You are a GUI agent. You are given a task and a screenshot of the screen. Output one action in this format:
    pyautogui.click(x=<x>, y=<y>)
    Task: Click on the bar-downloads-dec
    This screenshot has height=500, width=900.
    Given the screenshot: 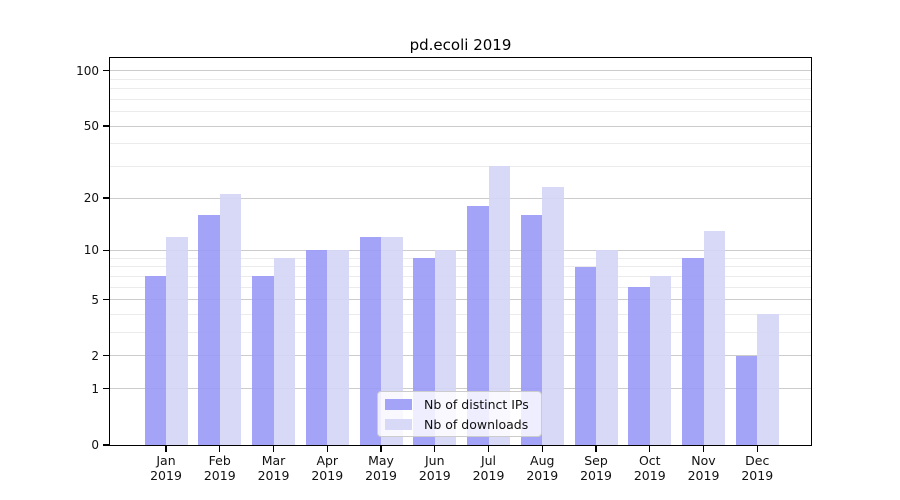 What is the action you would take?
    pyautogui.click(x=768, y=379)
    